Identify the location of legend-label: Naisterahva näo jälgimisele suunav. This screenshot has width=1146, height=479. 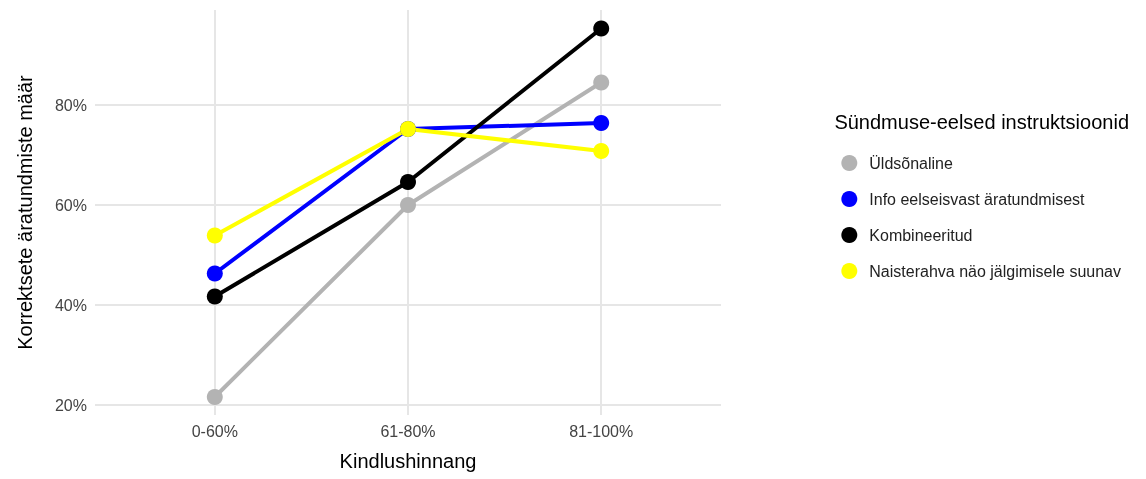
(995, 271).